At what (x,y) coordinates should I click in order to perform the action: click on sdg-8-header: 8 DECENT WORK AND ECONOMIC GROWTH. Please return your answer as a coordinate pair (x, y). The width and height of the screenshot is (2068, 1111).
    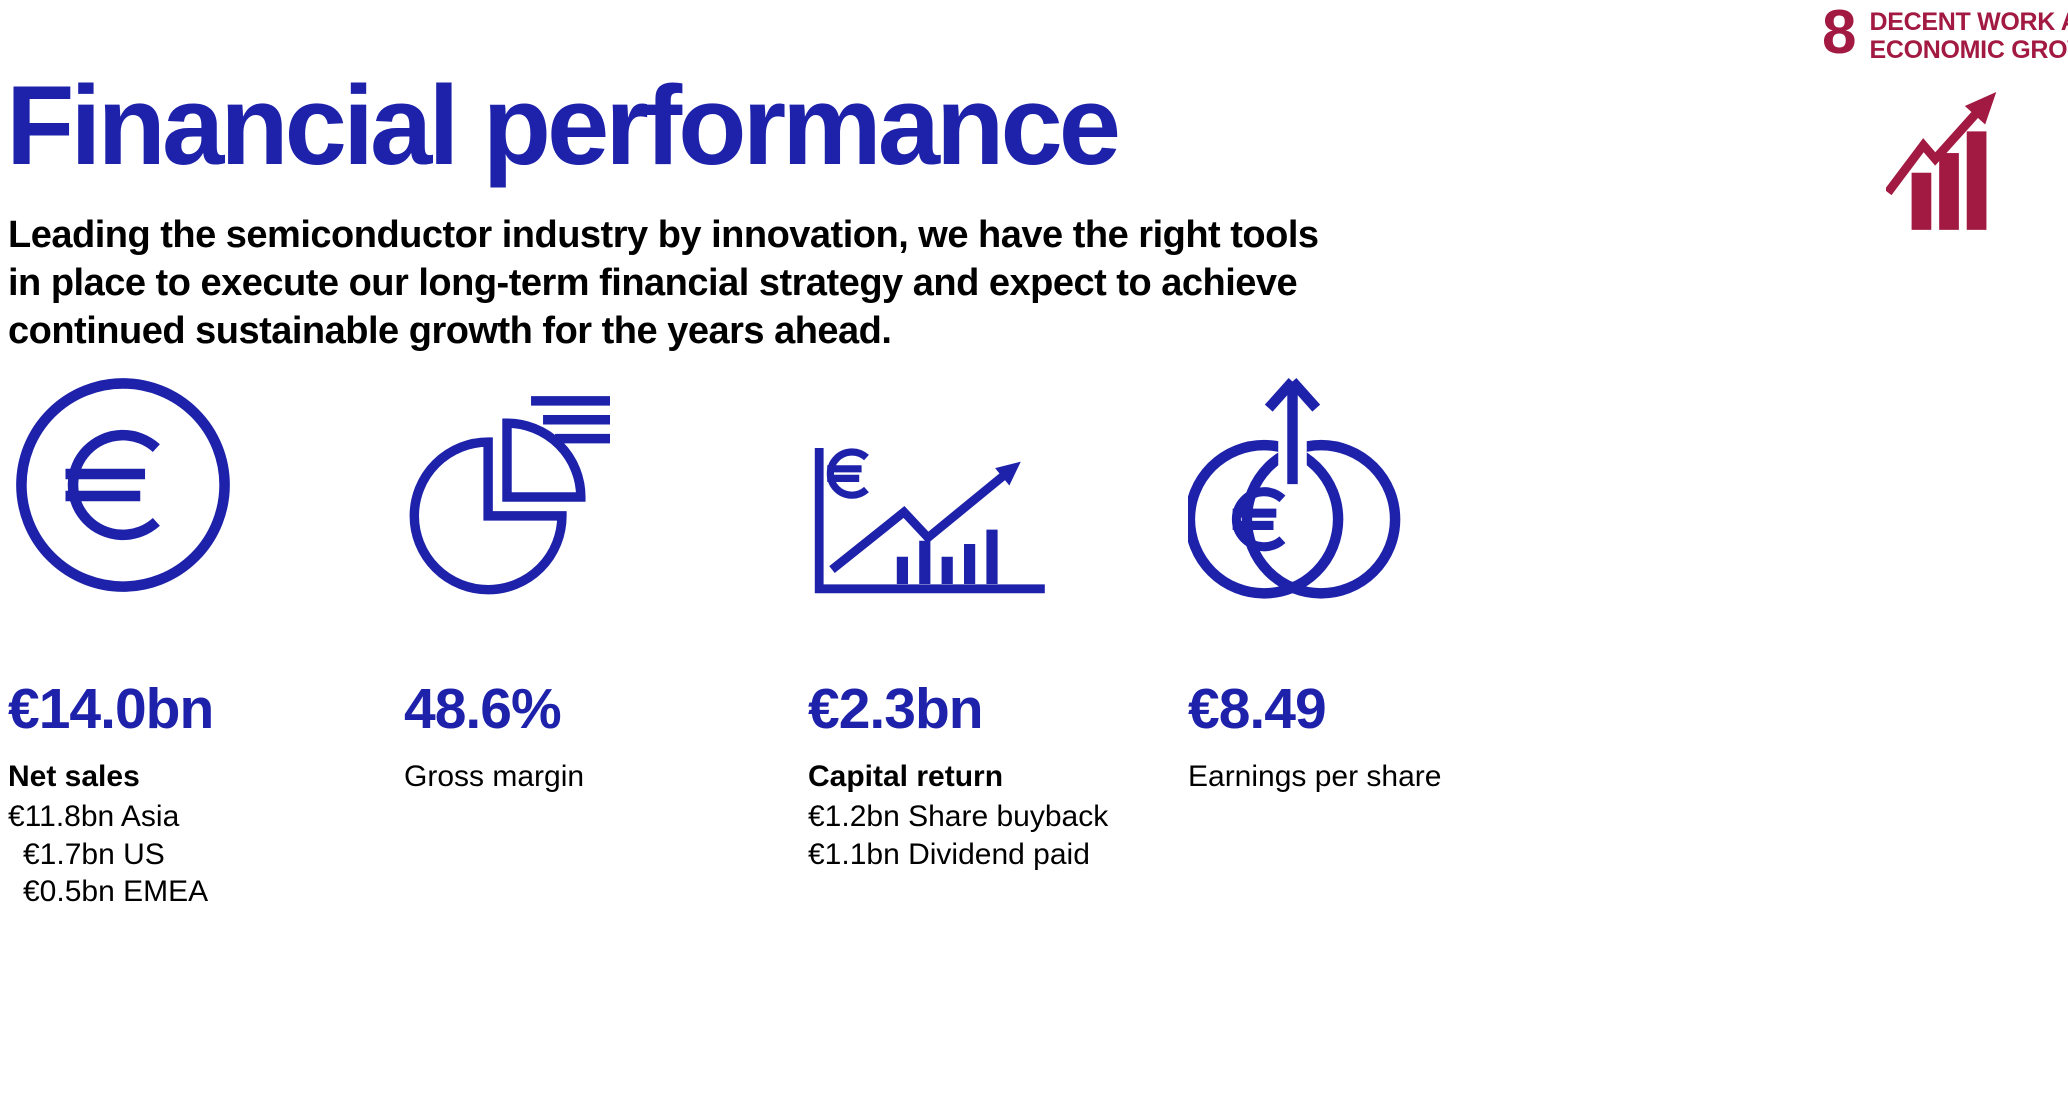
    Looking at the image, I should click on (1945, 33).